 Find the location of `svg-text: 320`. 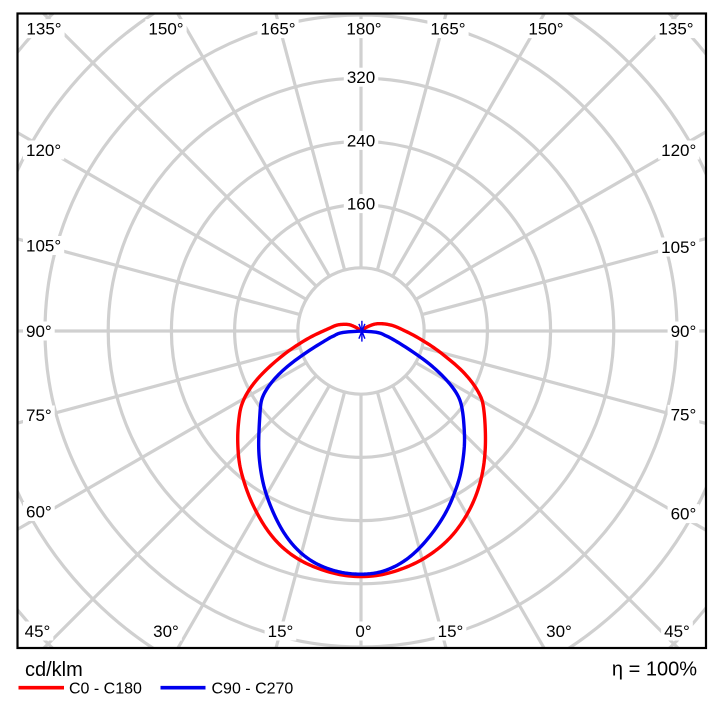

svg-text: 320 is located at coordinates (361, 77).